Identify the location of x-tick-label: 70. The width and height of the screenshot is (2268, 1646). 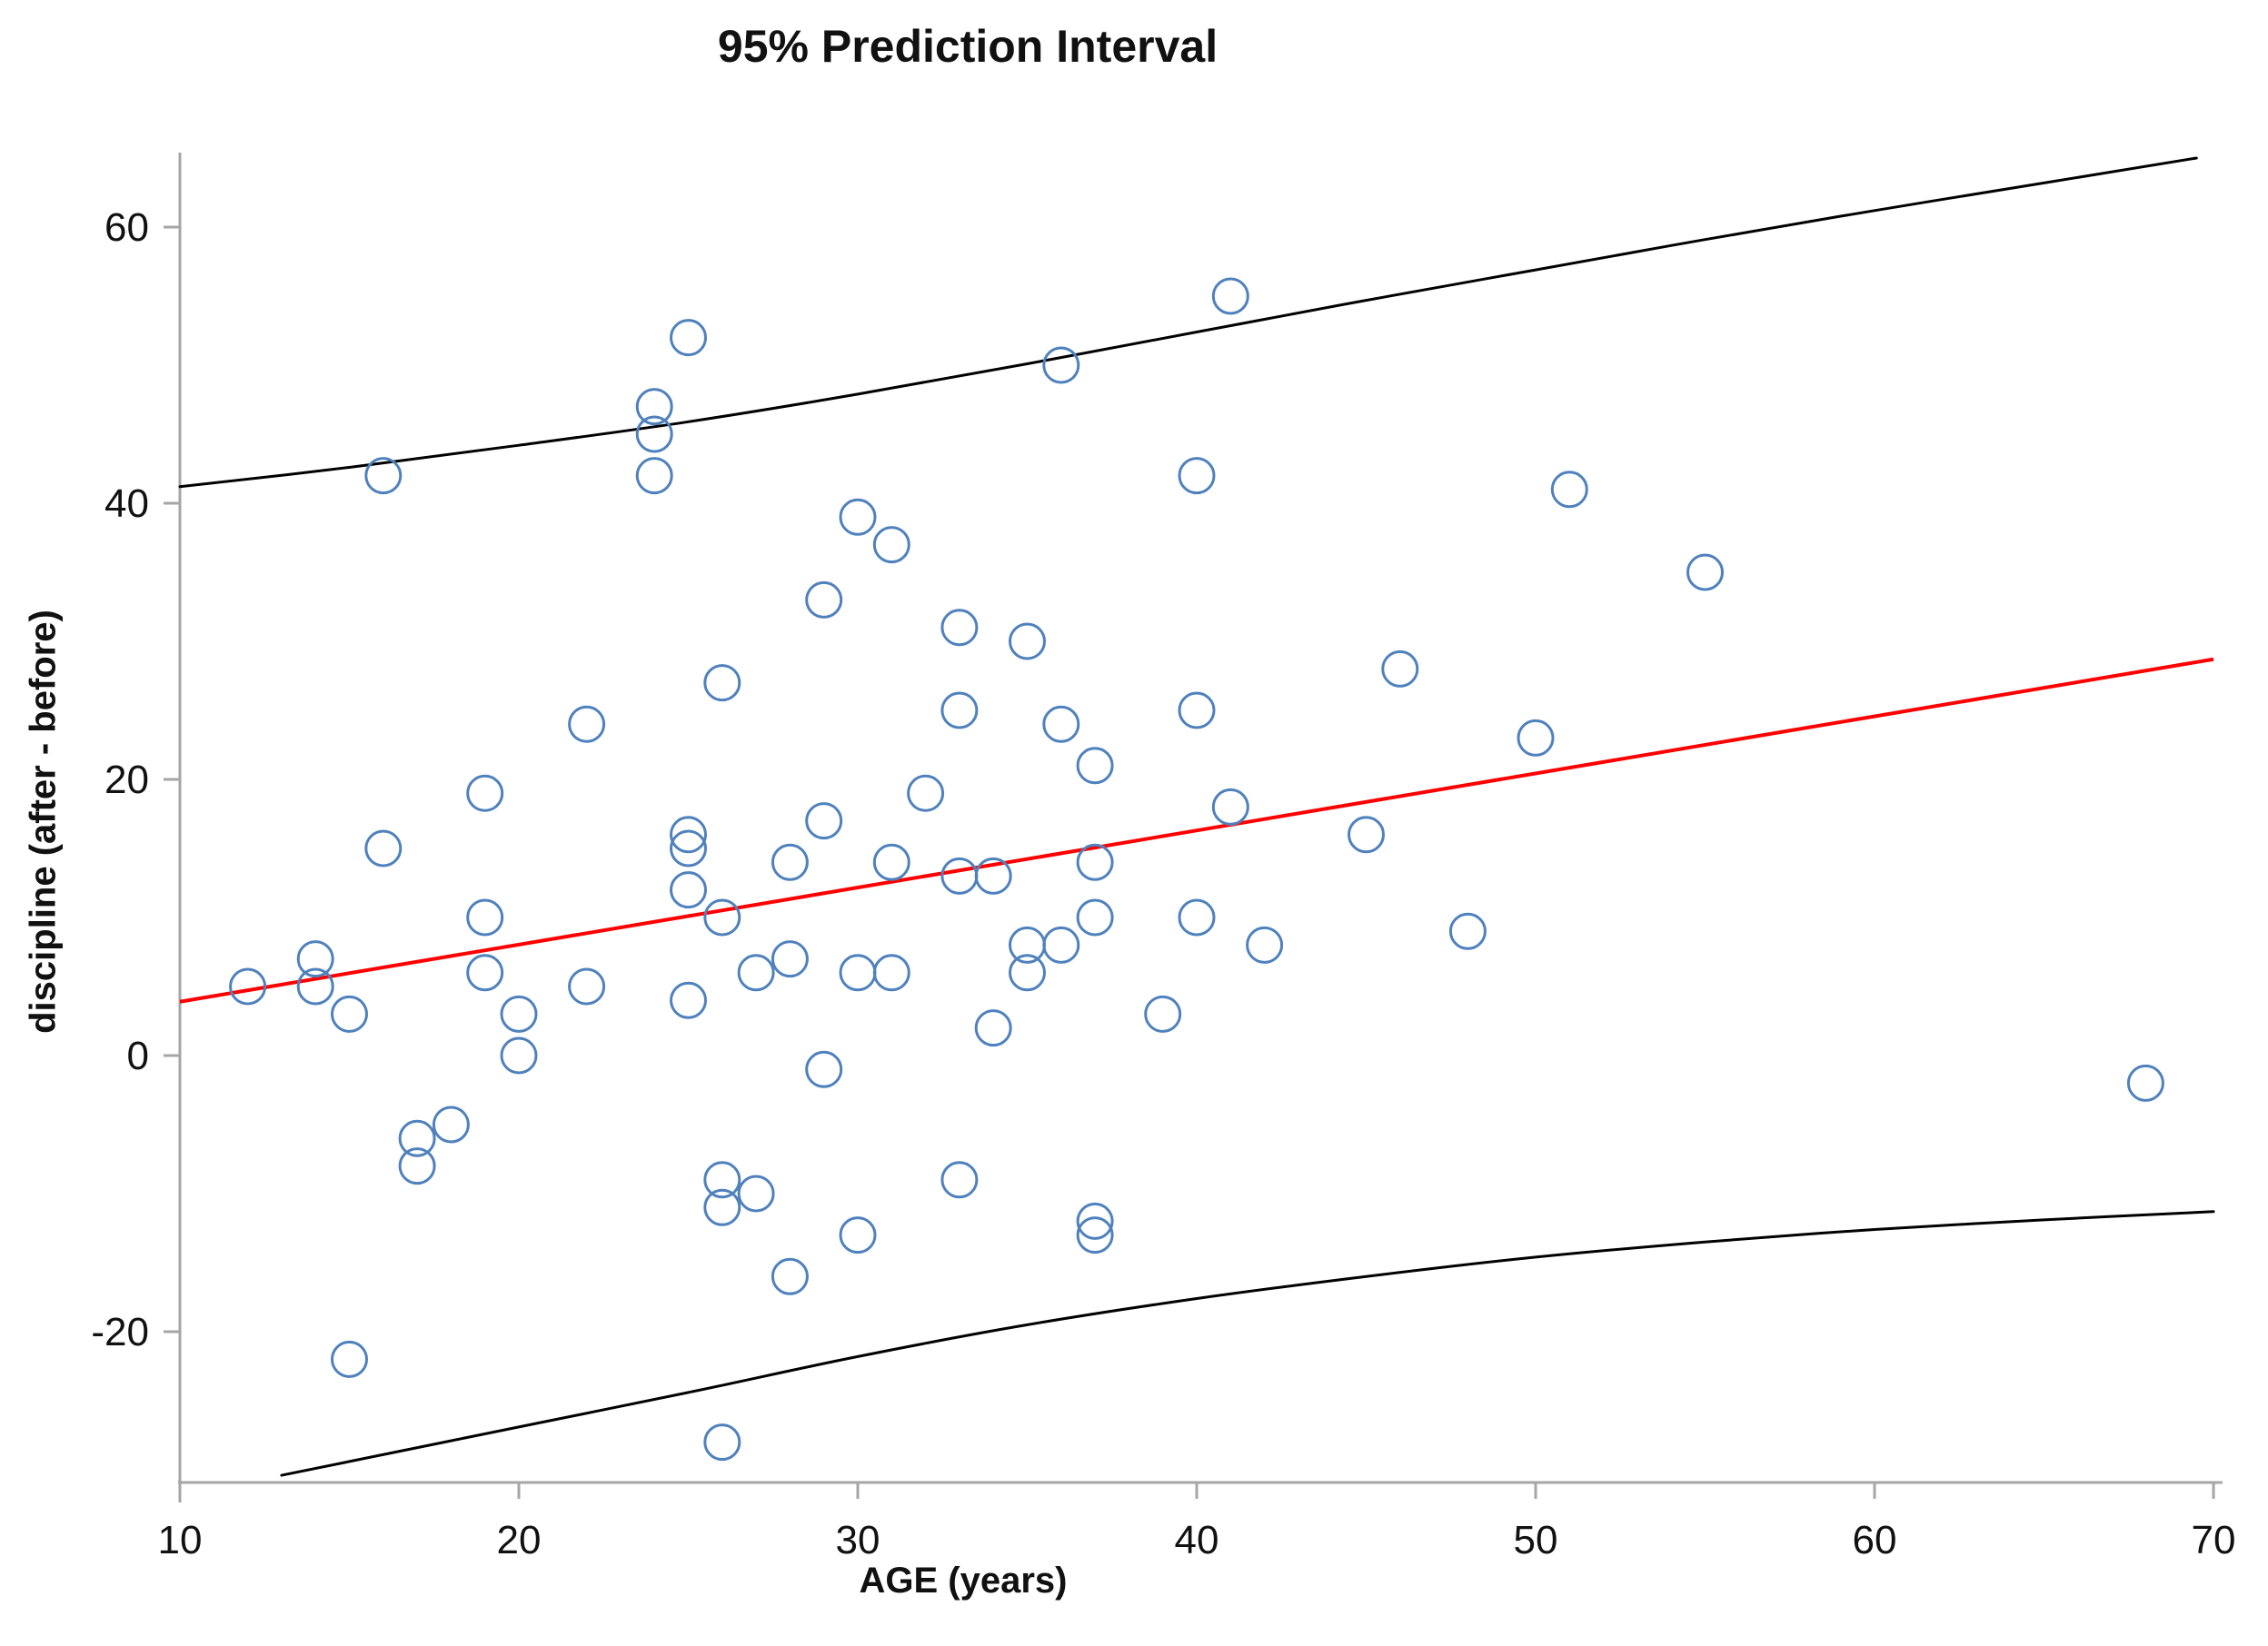
(2214, 1540).